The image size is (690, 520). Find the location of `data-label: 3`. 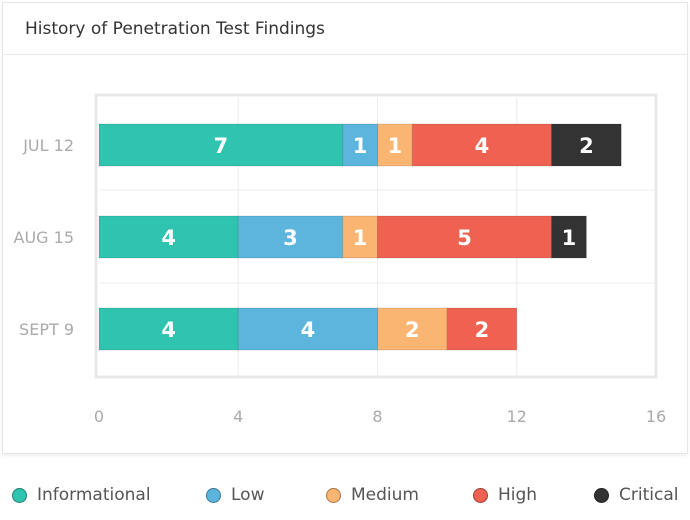

data-label: 3 is located at coordinates (290, 238).